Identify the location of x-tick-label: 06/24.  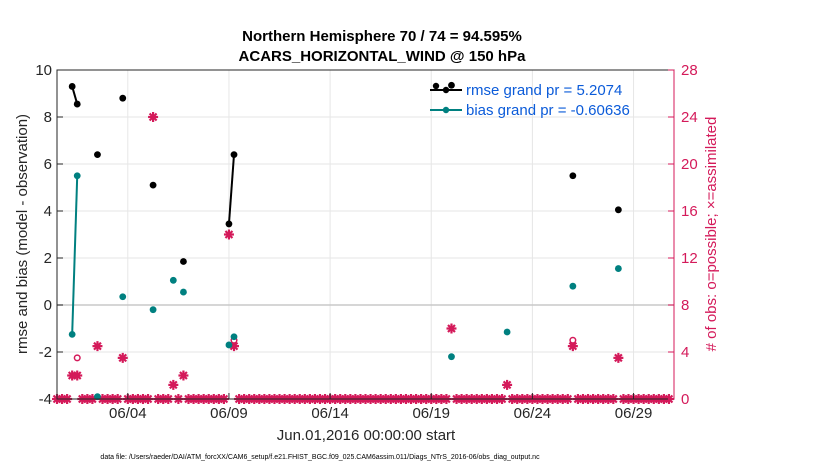
(533, 413).